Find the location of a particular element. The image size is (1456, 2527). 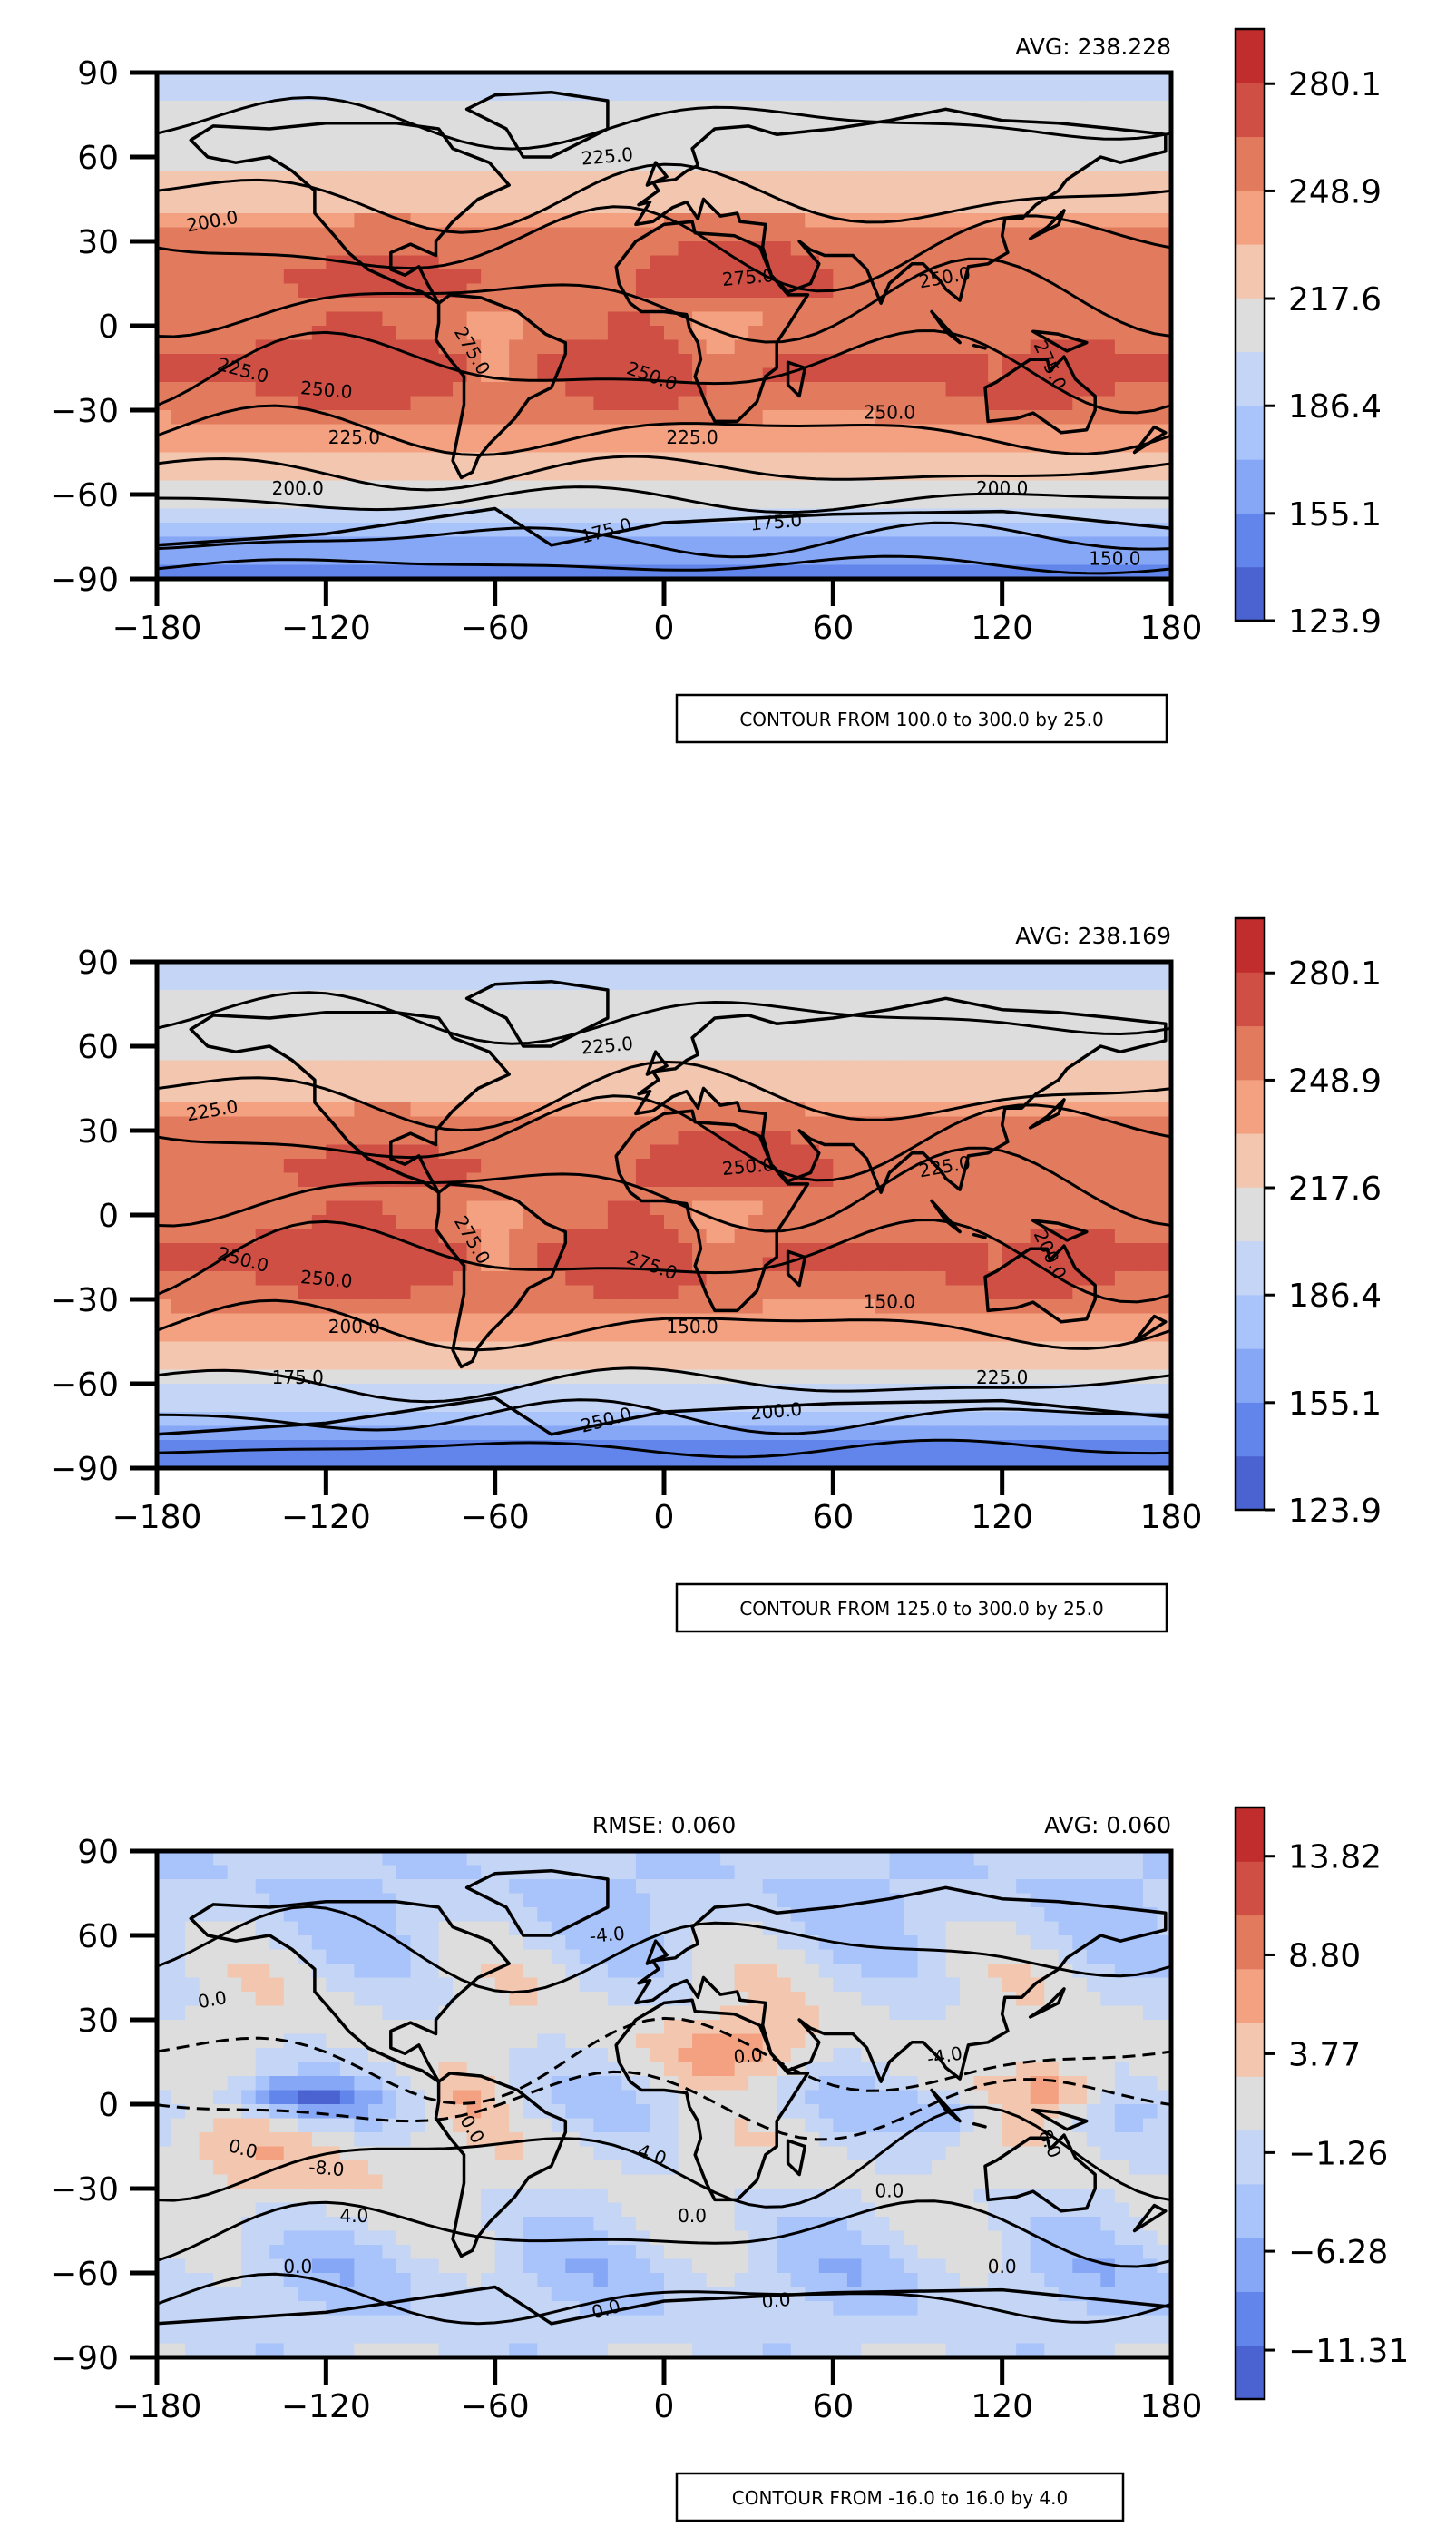

colorbar-segment is located at coordinates (1251, 163).